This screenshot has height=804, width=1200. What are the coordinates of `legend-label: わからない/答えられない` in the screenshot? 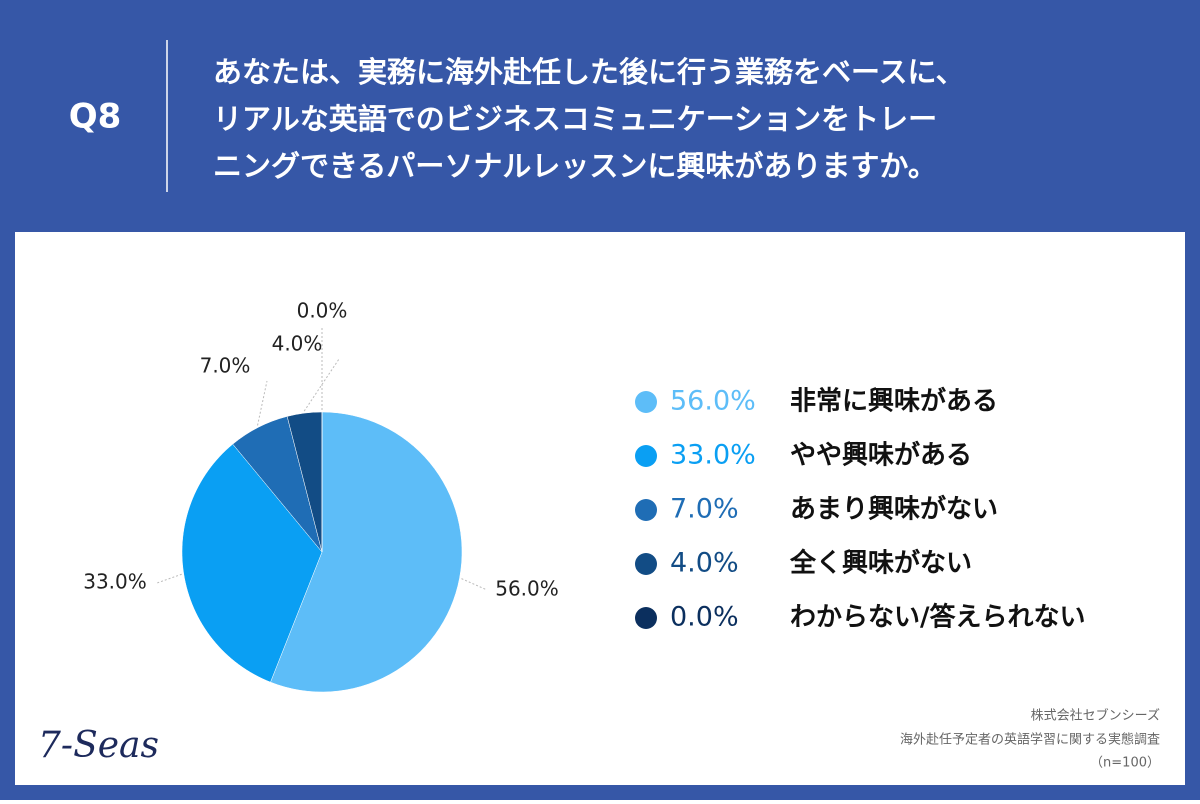 It's located at (938, 617).